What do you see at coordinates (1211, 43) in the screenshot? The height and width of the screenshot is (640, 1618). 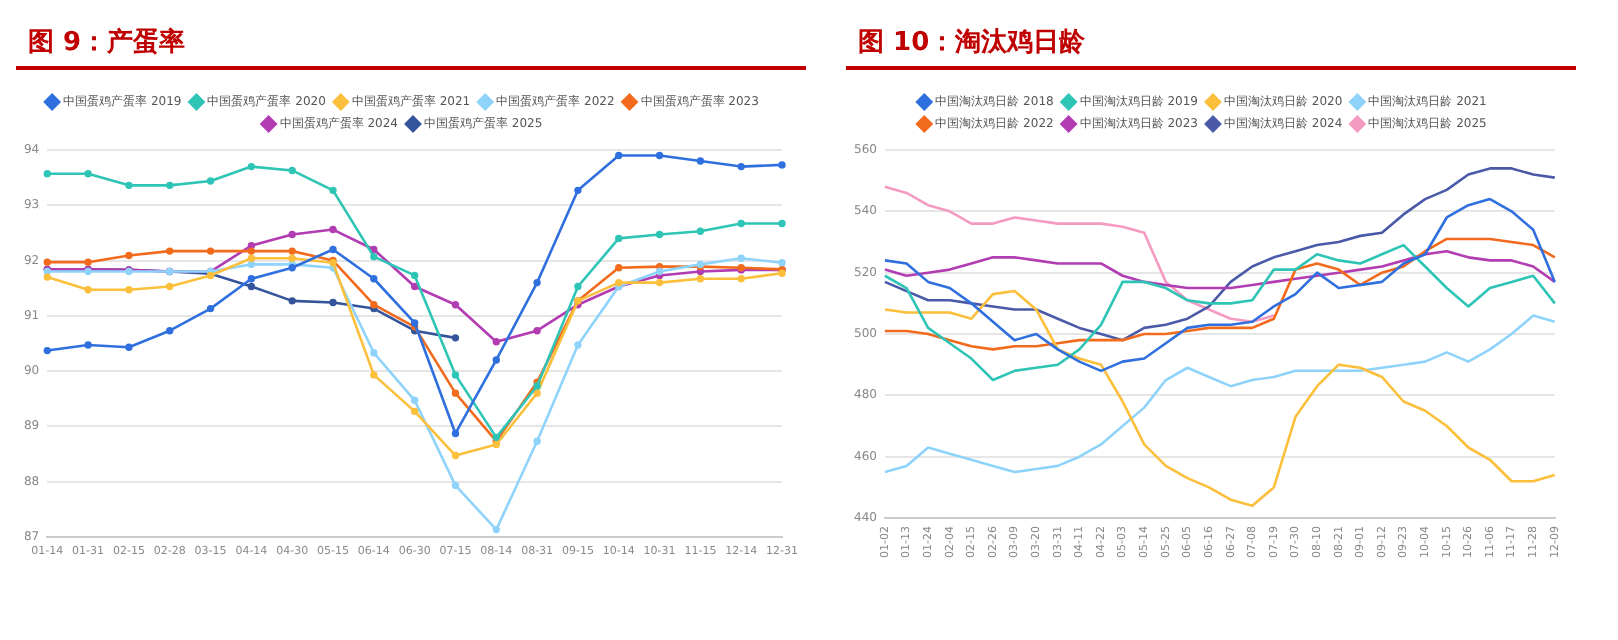 I see `chart-title: 图 10：淘汰鸡日龄` at bounding box center [1211, 43].